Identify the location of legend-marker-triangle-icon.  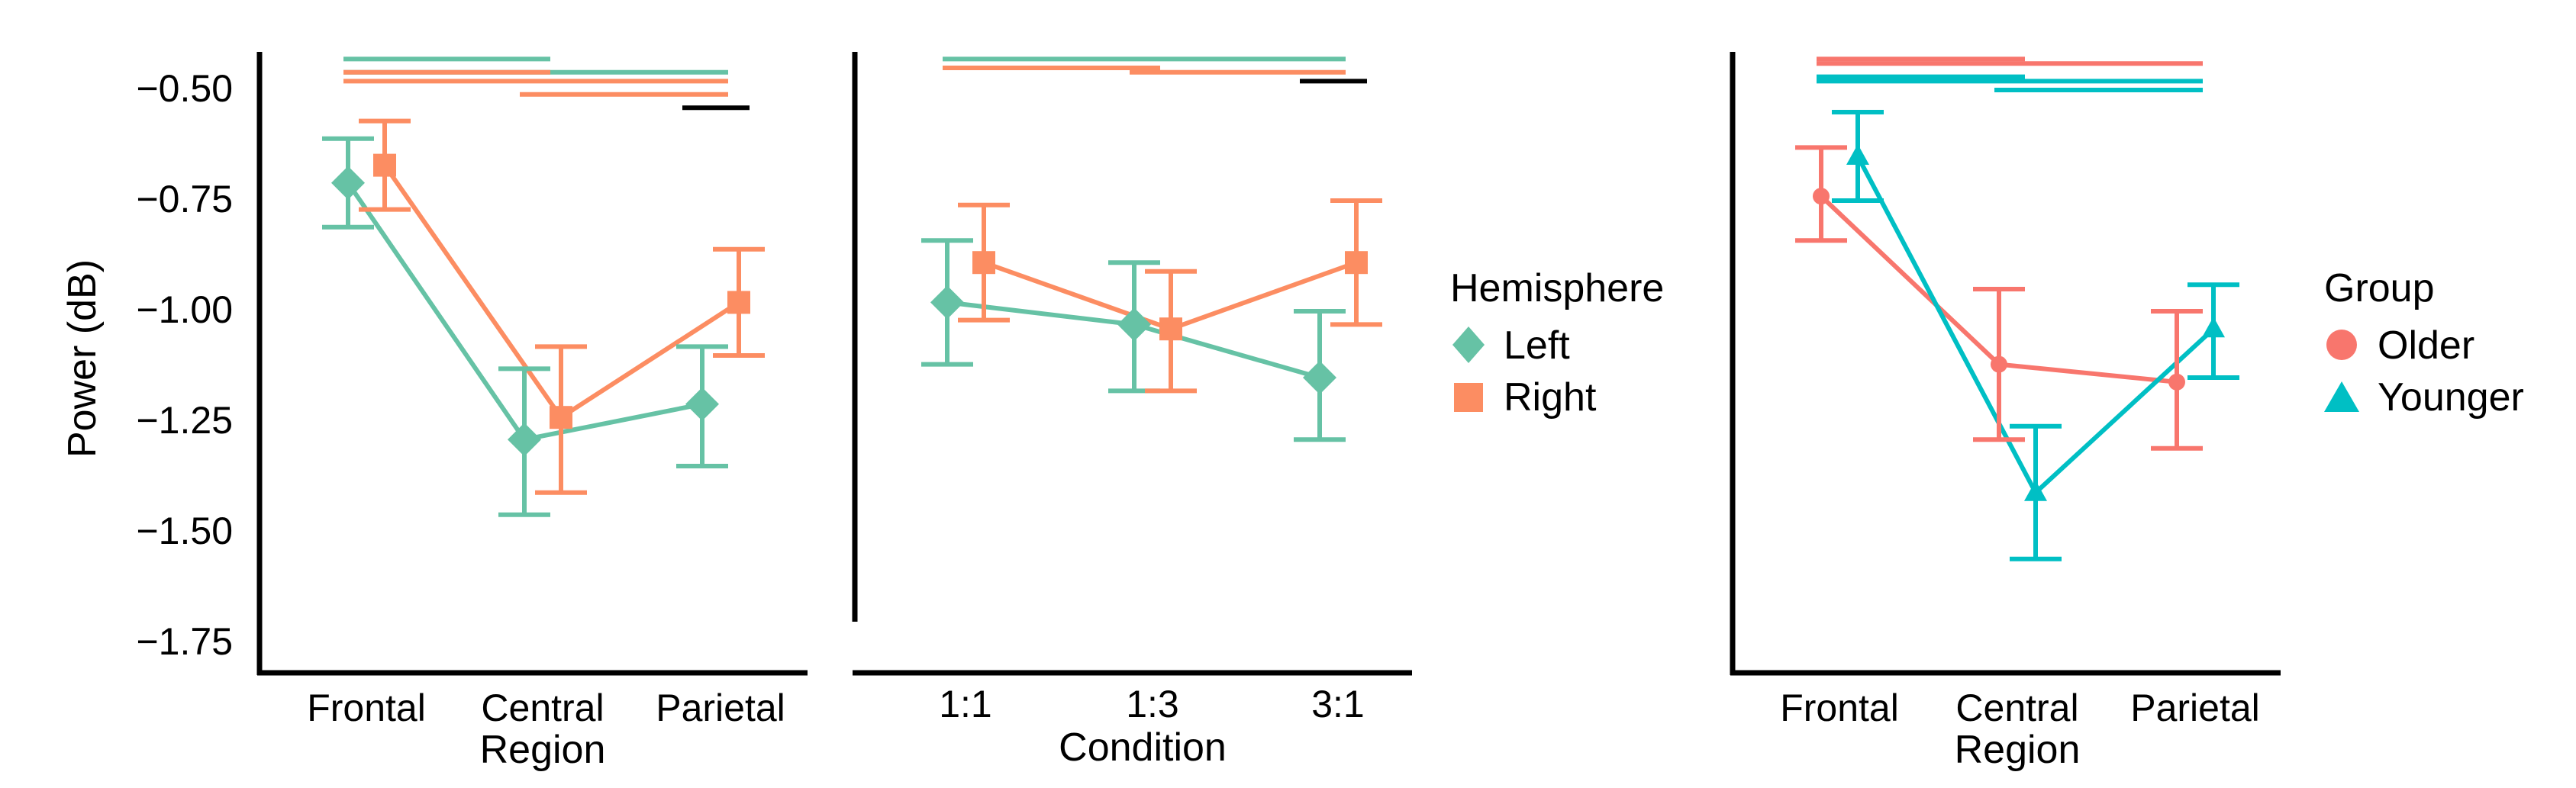
(2341, 396).